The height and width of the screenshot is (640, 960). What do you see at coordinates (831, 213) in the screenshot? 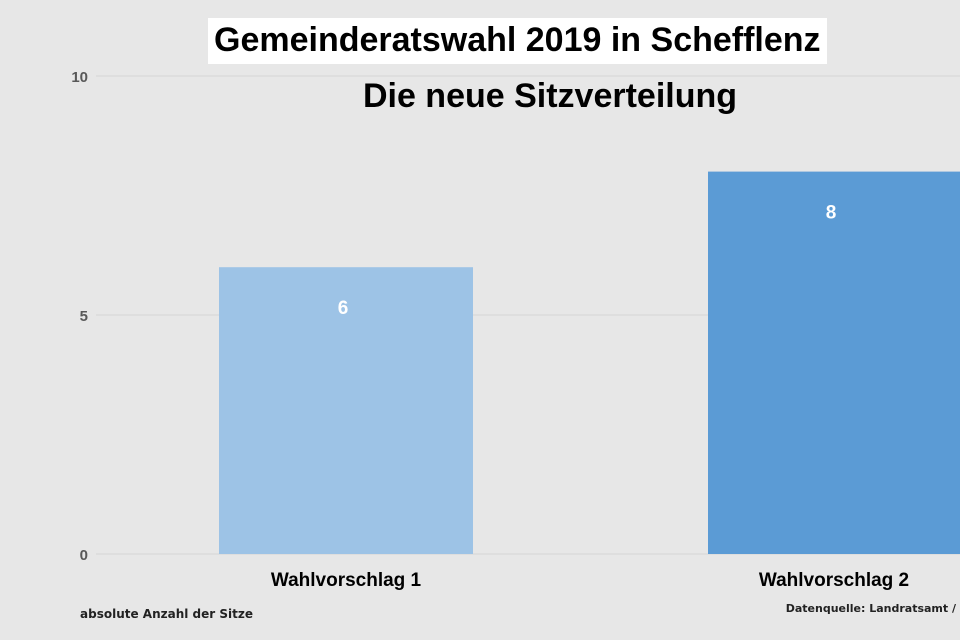
I see `data-label-2: 8` at bounding box center [831, 213].